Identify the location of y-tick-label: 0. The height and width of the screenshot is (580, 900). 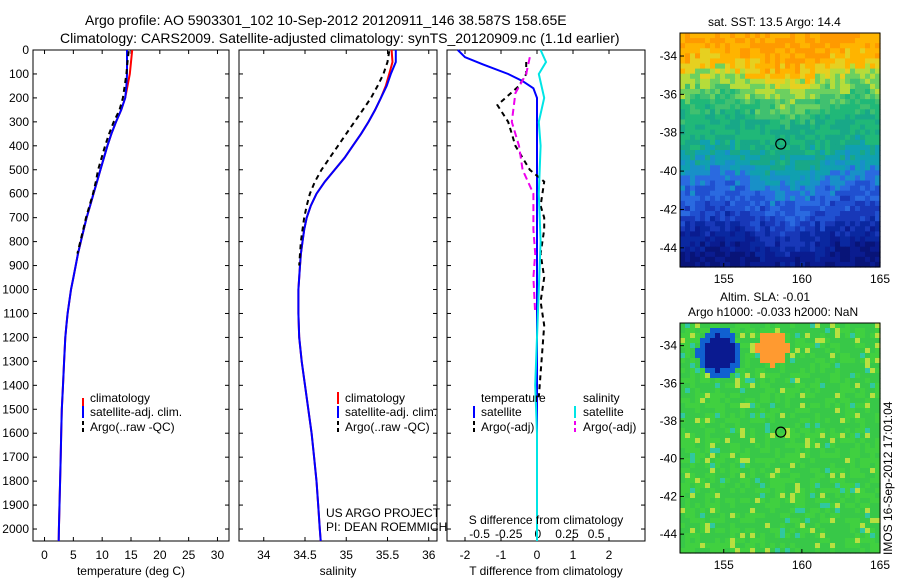
(25, 50).